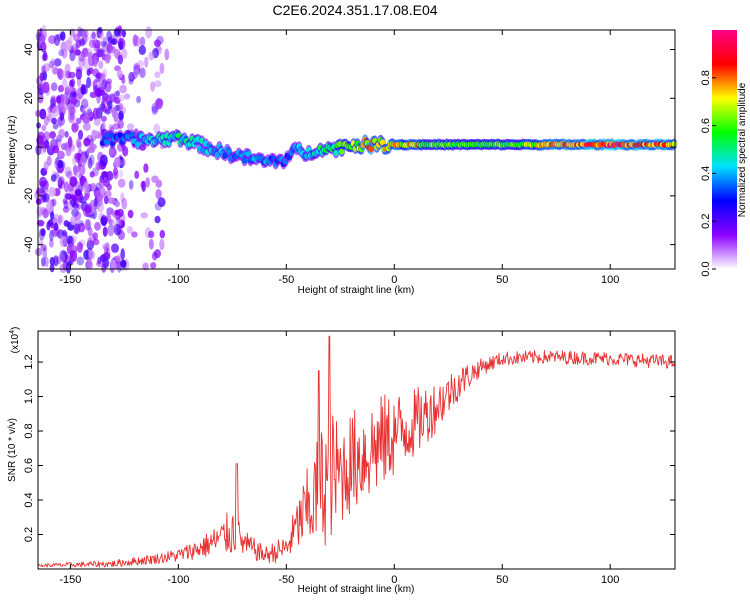 The image size is (750, 600). What do you see at coordinates (12, 450) in the screenshot?
I see `snr-y-axis-label: SNR (10 * v/v)` at bounding box center [12, 450].